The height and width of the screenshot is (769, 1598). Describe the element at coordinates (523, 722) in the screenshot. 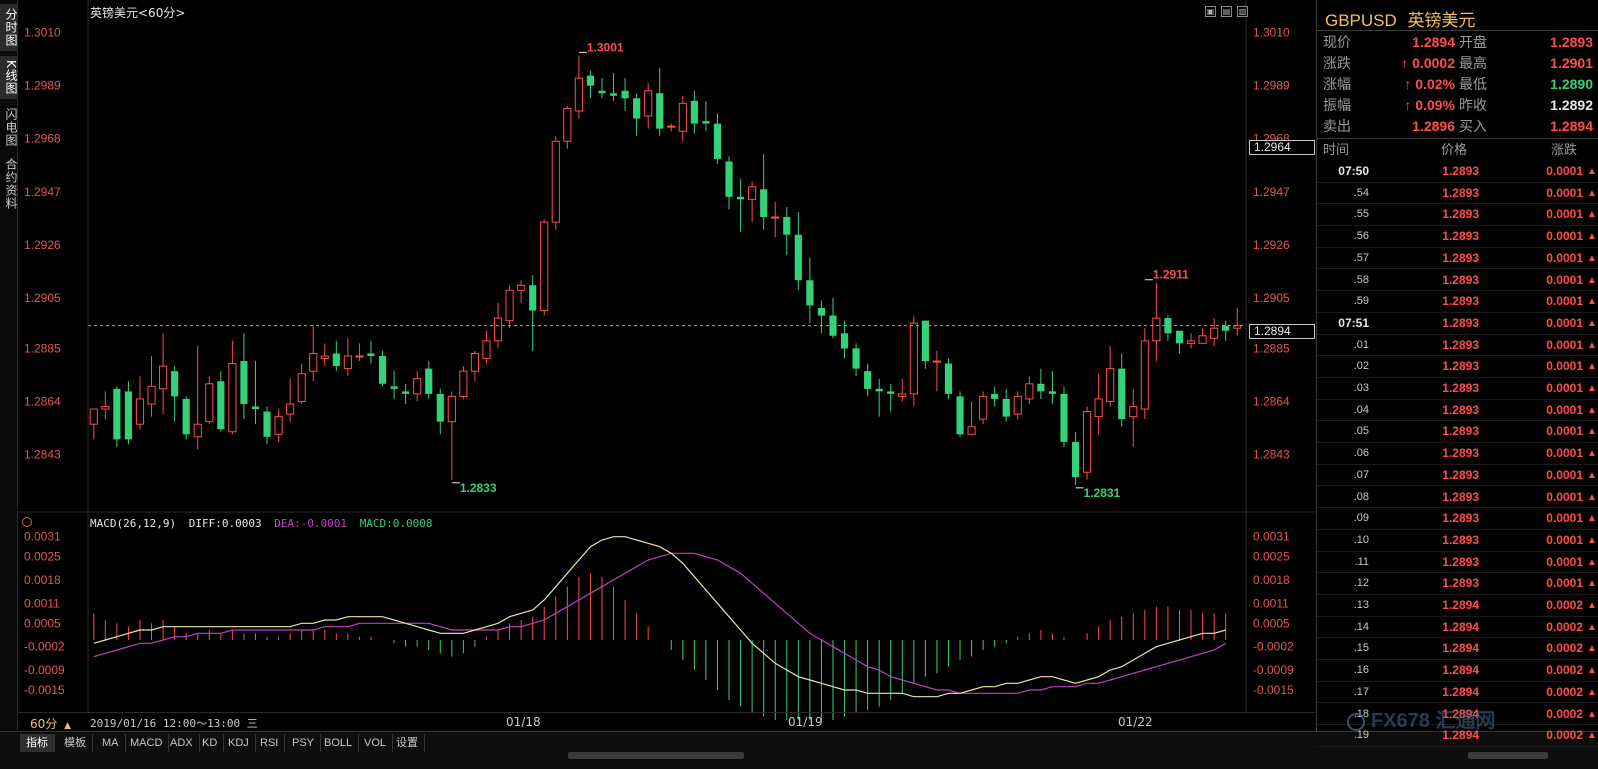

I see `date-label-1: 01/18` at that location.